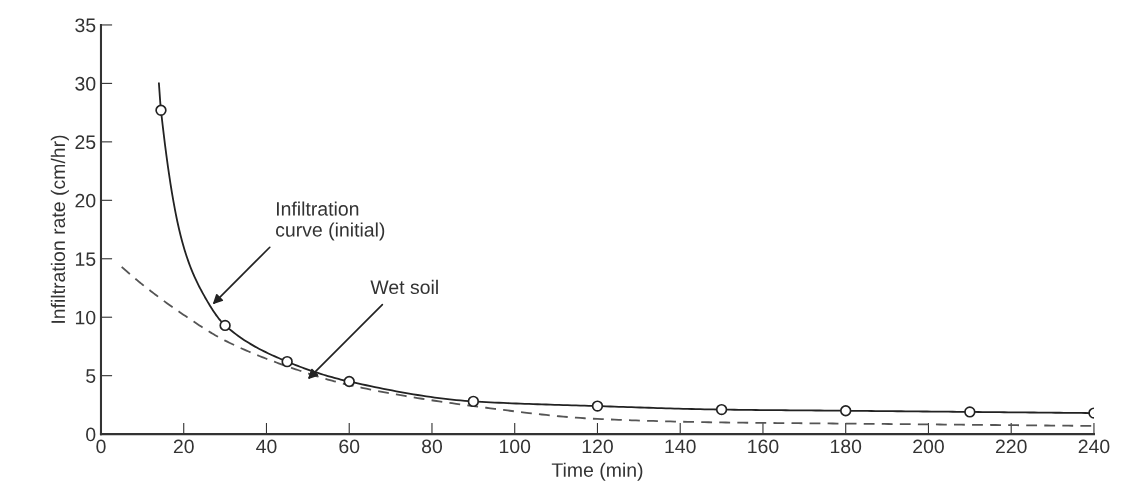  Describe the element at coordinates (846, 446) in the screenshot. I see `x-tick-label: 180` at that location.